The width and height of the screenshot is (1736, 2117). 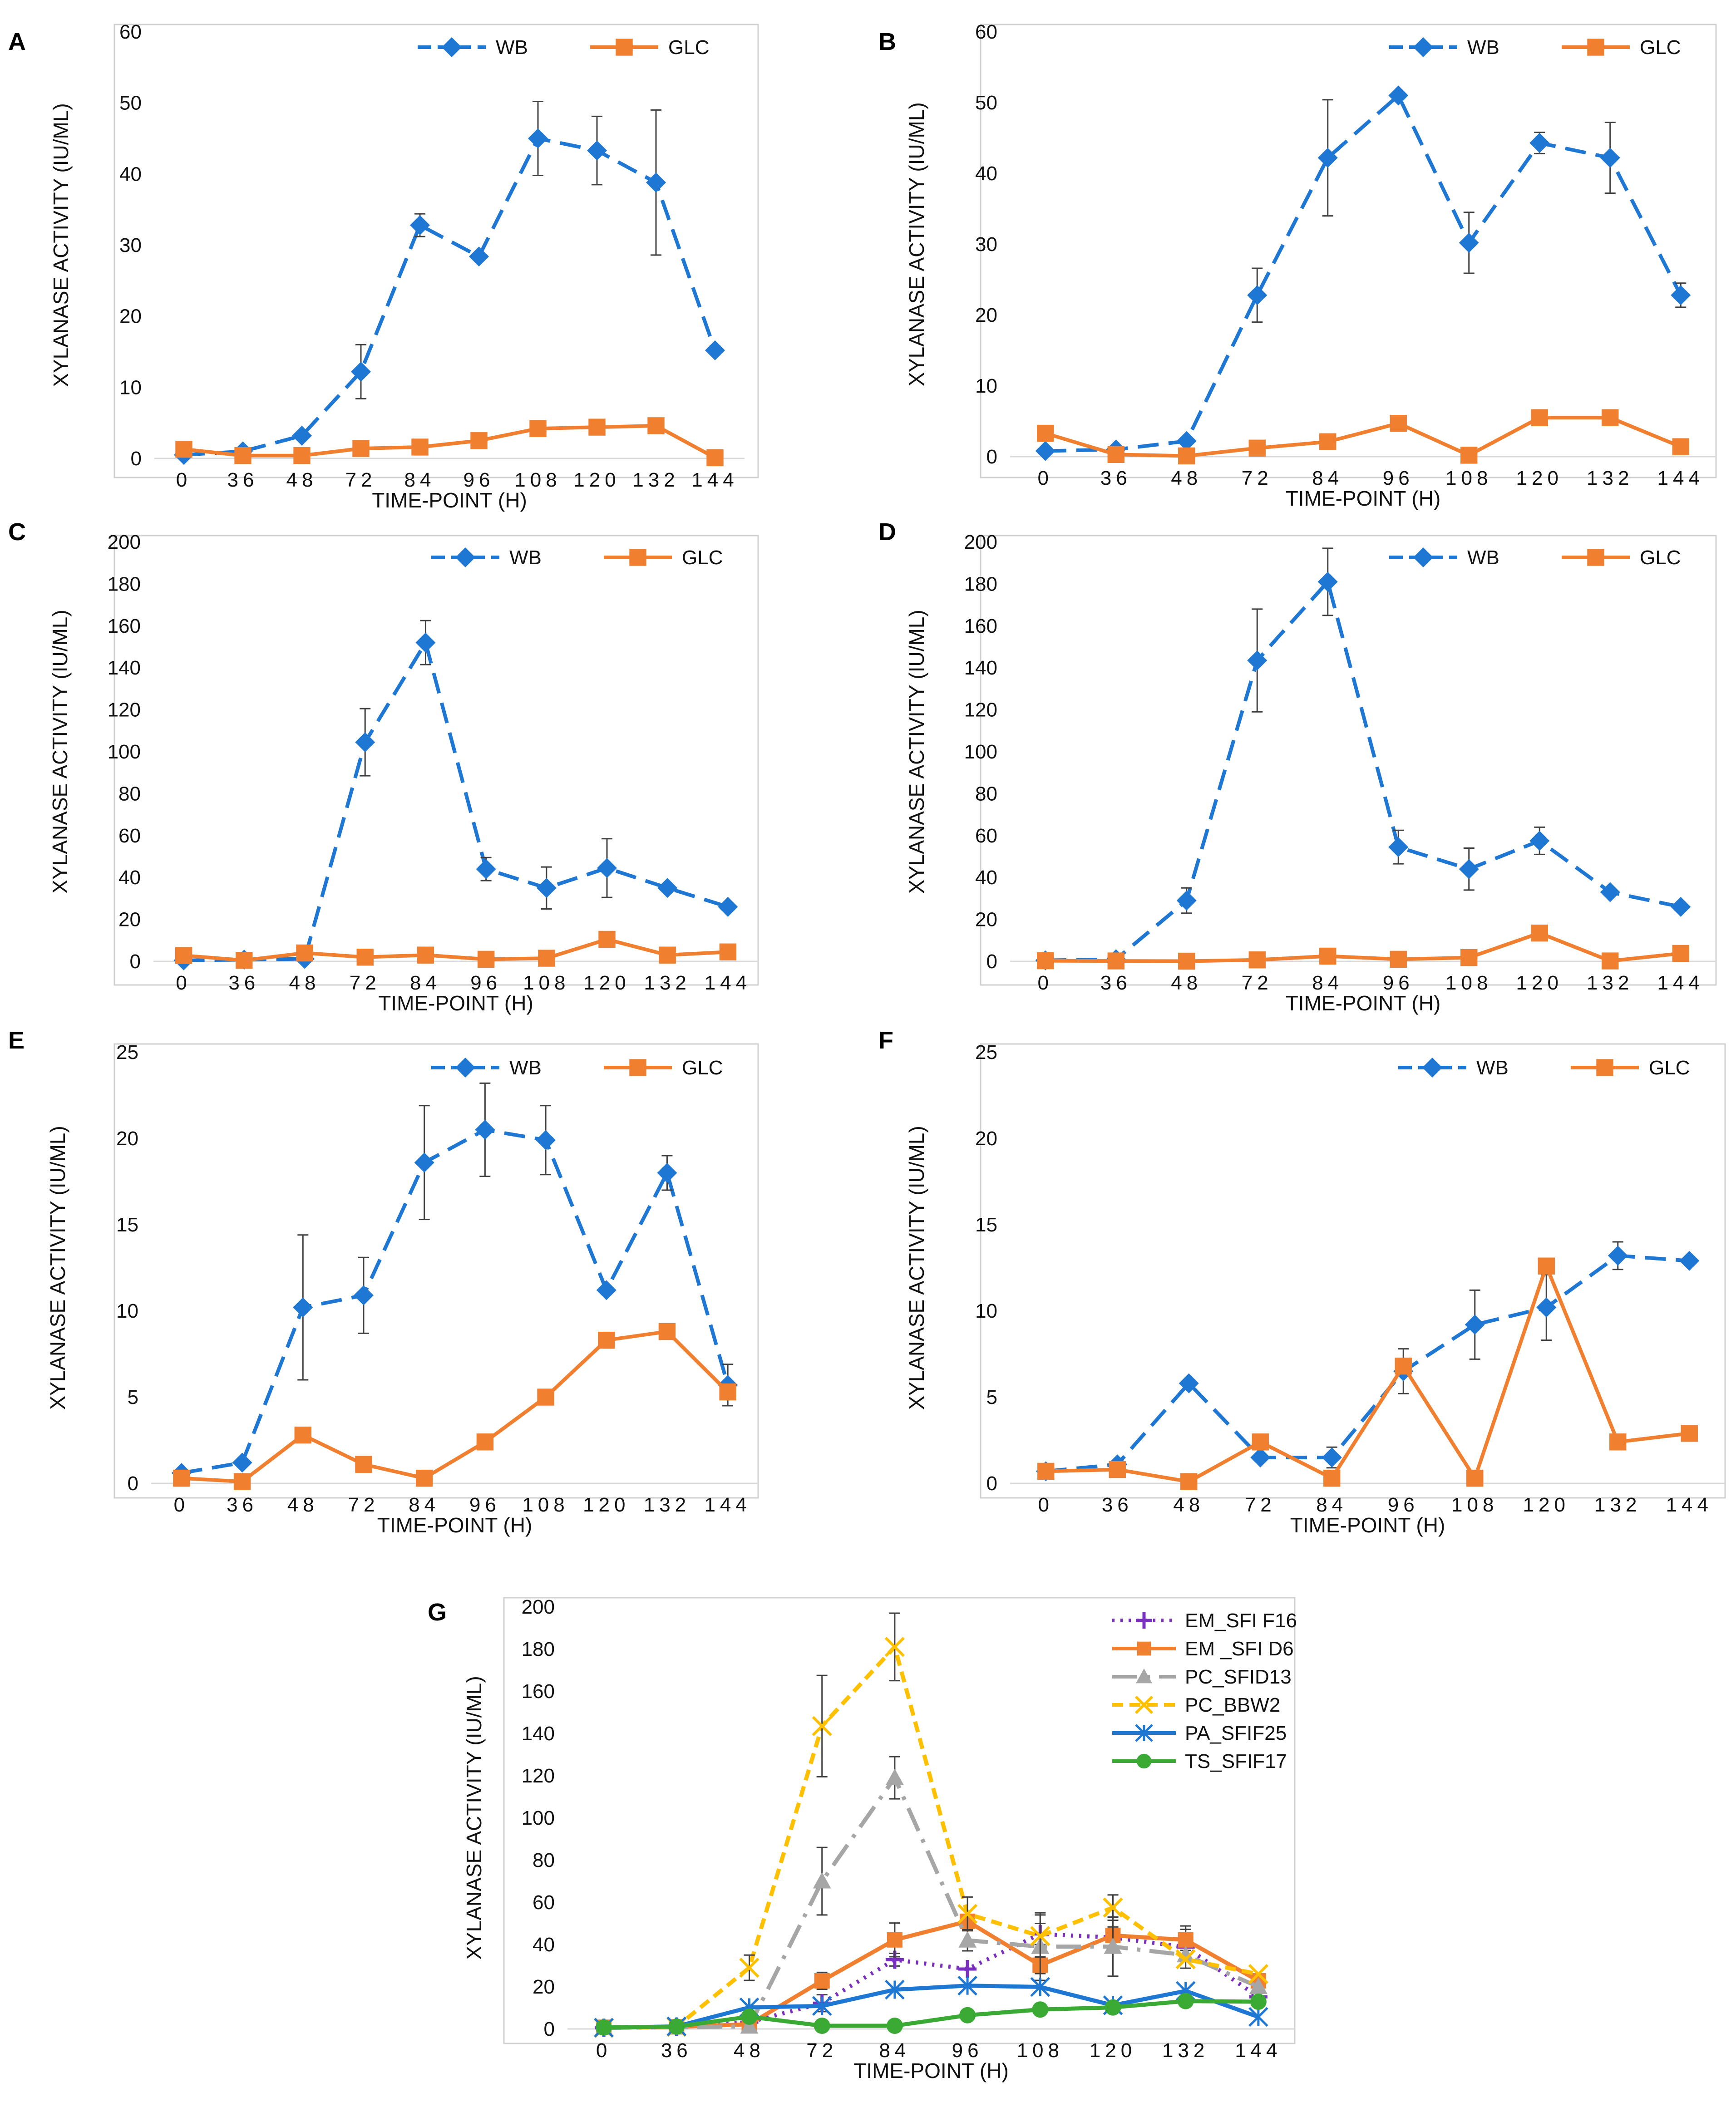 What do you see at coordinates (1232, 1705) in the screenshot?
I see `legend-label: PC_BBW2` at bounding box center [1232, 1705].